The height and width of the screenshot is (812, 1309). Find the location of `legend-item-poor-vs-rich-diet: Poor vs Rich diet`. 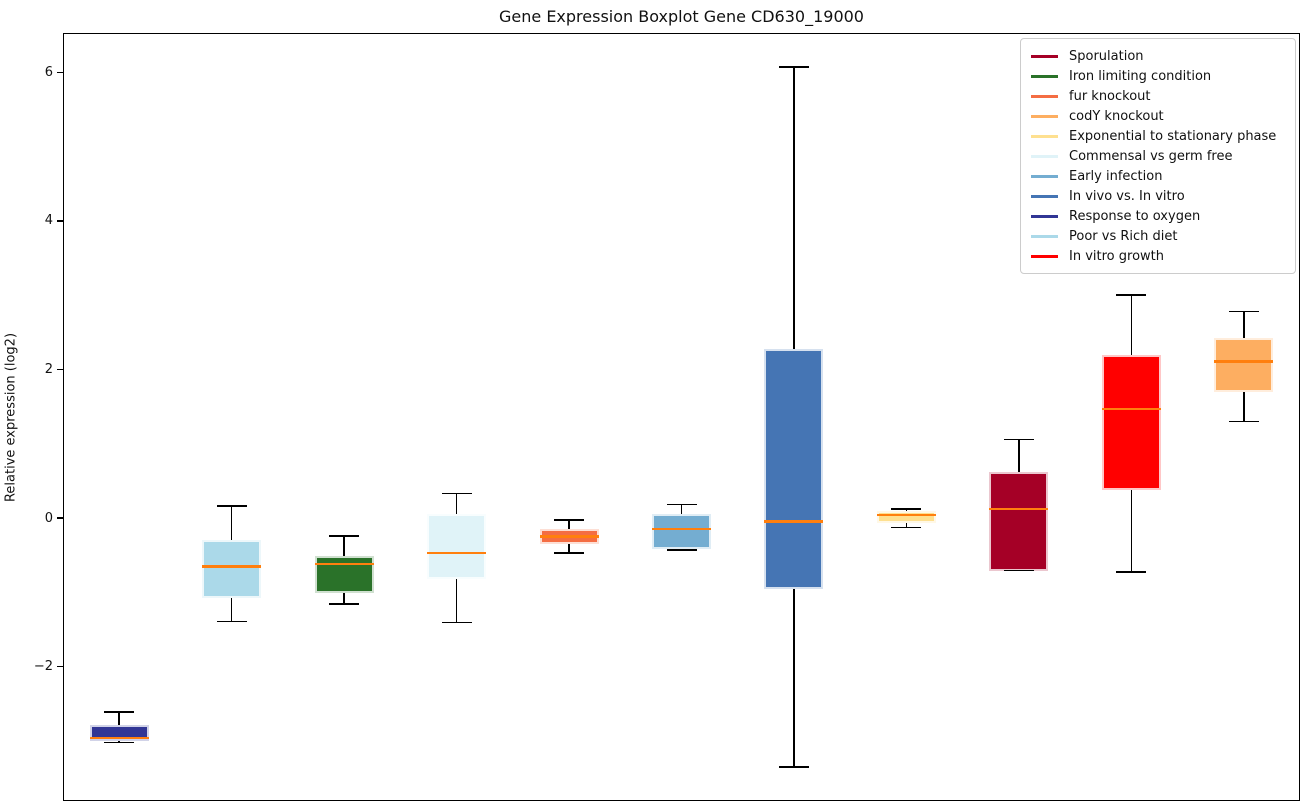

legend-item-poor-vs-rich-diet: Poor vs Rich diet is located at coordinates (1158, 236).